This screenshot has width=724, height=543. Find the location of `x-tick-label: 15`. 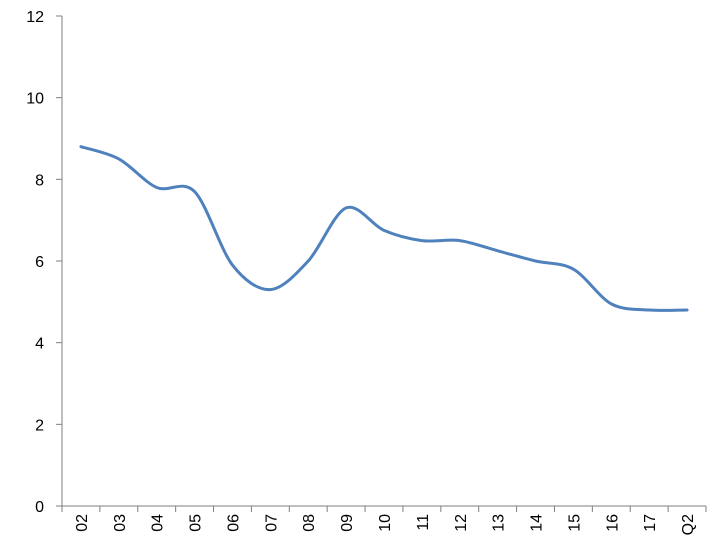

x-tick-label: 15 is located at coordinates (574, 523).